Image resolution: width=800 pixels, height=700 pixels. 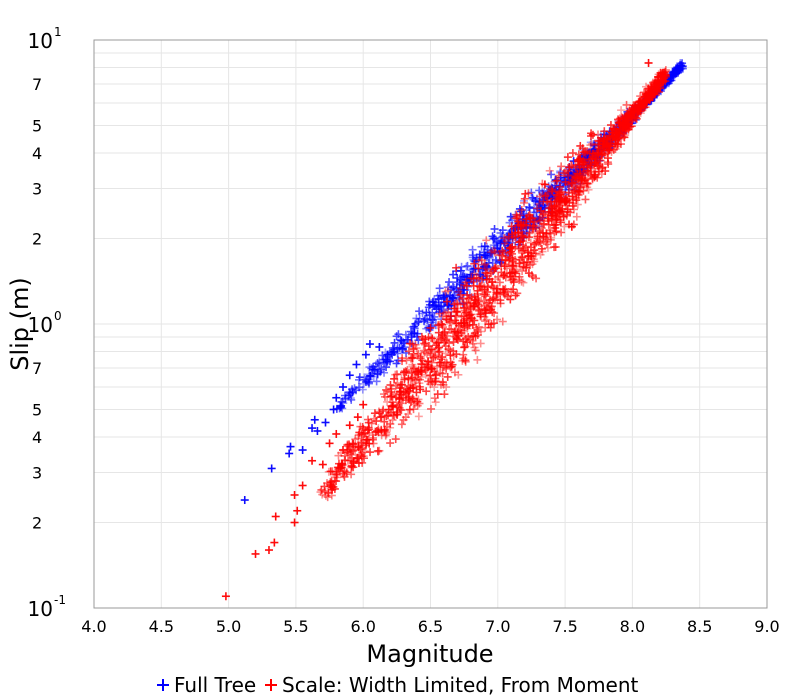 What do you see at coordinates (37, 84) in the screenshot?
I see `y-tick-label: 7` at bounding box center [37, 84].